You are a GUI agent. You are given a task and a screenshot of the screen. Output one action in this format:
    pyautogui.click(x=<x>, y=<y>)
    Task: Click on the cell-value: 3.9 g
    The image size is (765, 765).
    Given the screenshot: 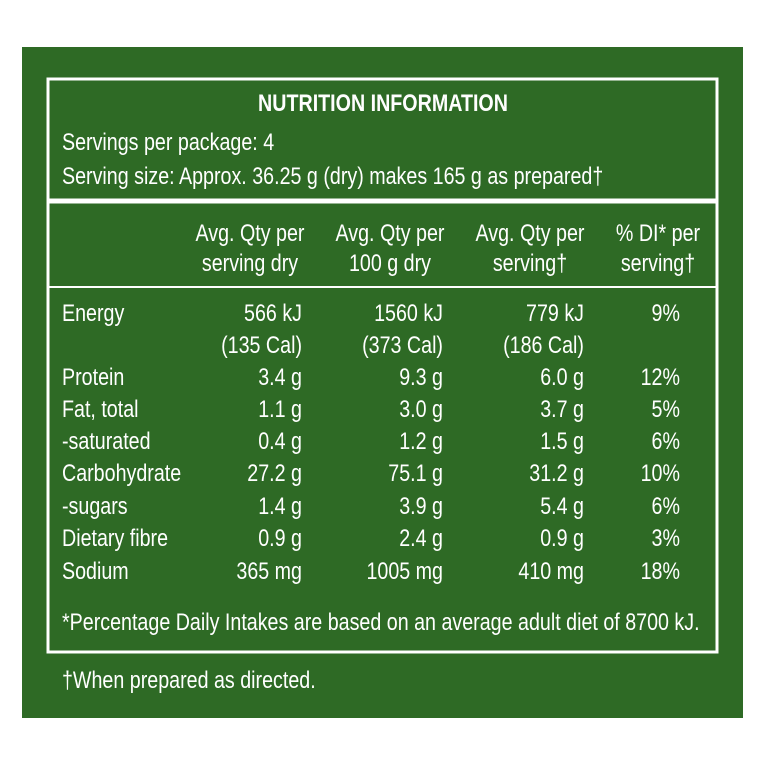 What is the action you would take?
    pyautogui.click(x=421, y=505)
    